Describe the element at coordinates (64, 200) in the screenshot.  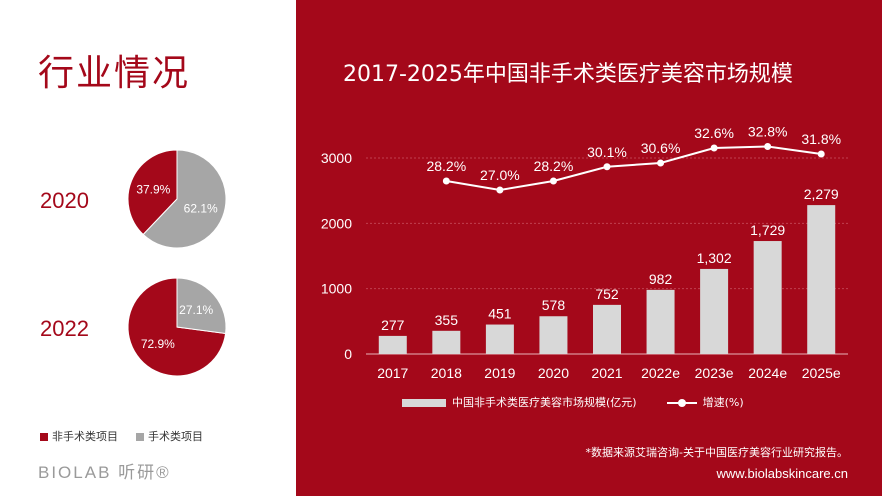
I see `pie-year-2020: 2020` at that location.